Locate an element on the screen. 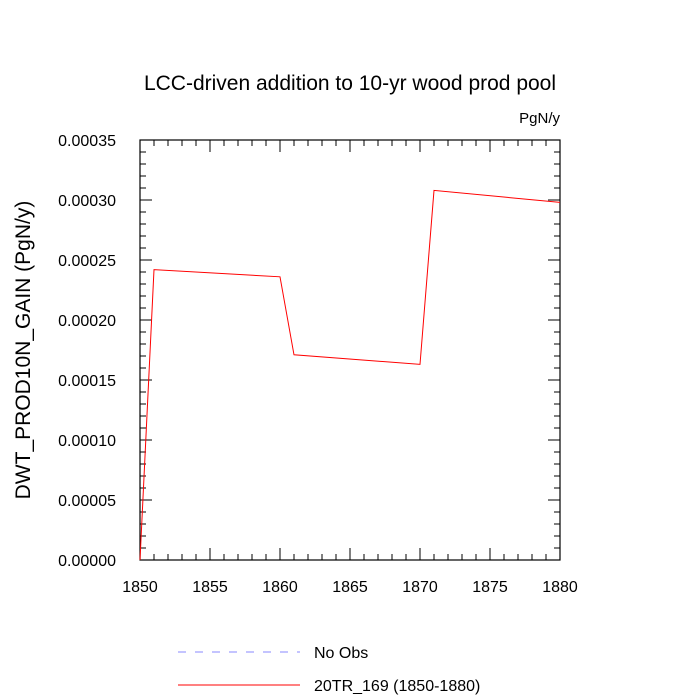  units-label: PgN/y is located at coordinates (539, 118).